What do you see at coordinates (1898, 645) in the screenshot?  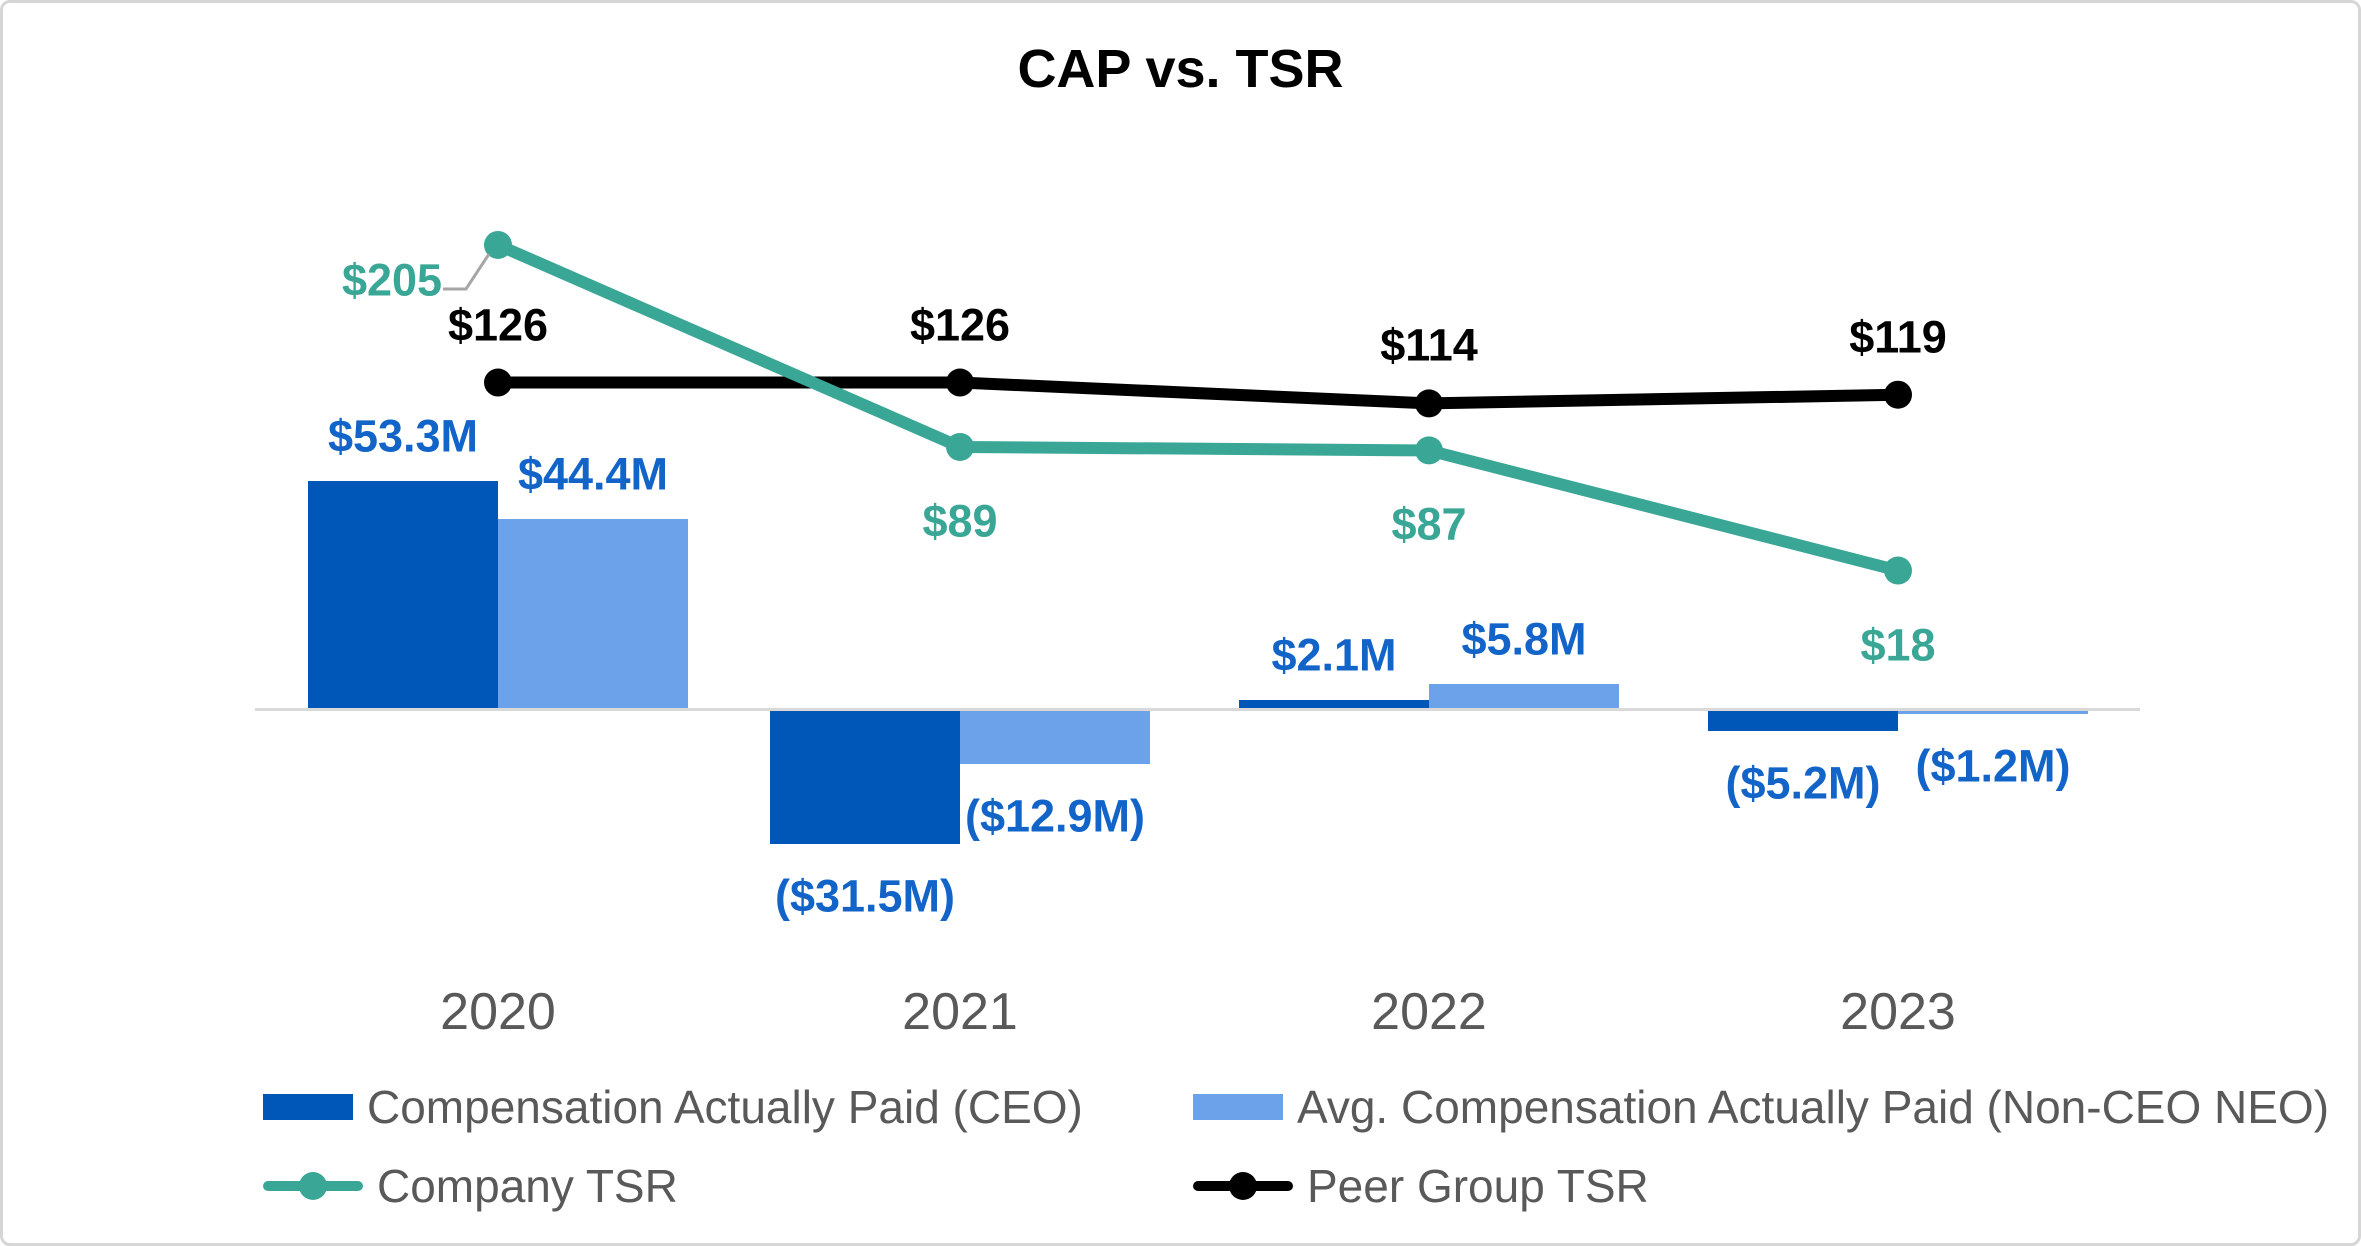 I see `label-company-tsr-2023: $18` at bounding box center [1898, 645].